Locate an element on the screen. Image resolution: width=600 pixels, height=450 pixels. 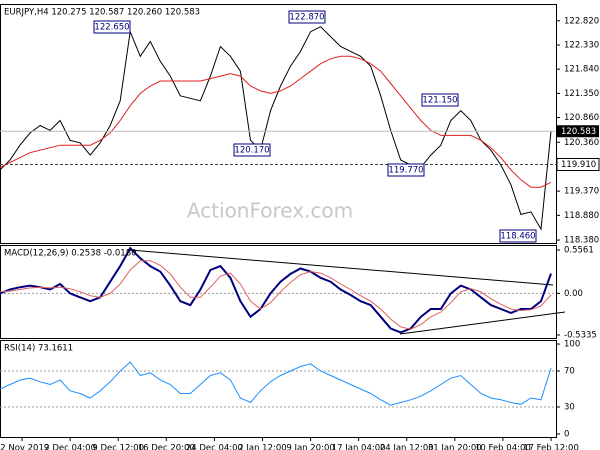
y-tick-label: 121.350 is located at coordinates (581, 94).